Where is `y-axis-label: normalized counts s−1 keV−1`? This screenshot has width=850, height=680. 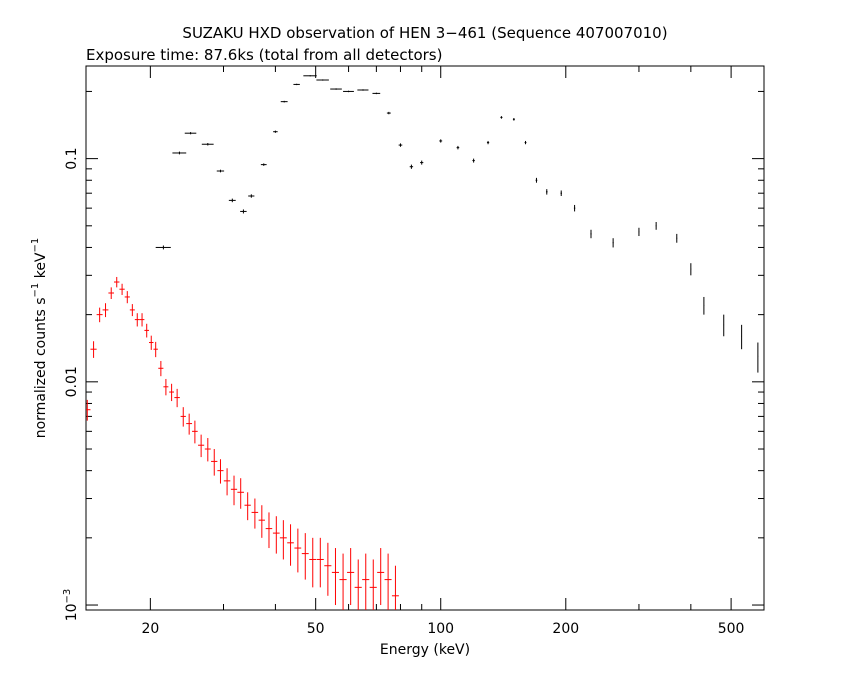 y-axis-label: normalized counts s−1 keV−1 is located at coordinates (39, 338).